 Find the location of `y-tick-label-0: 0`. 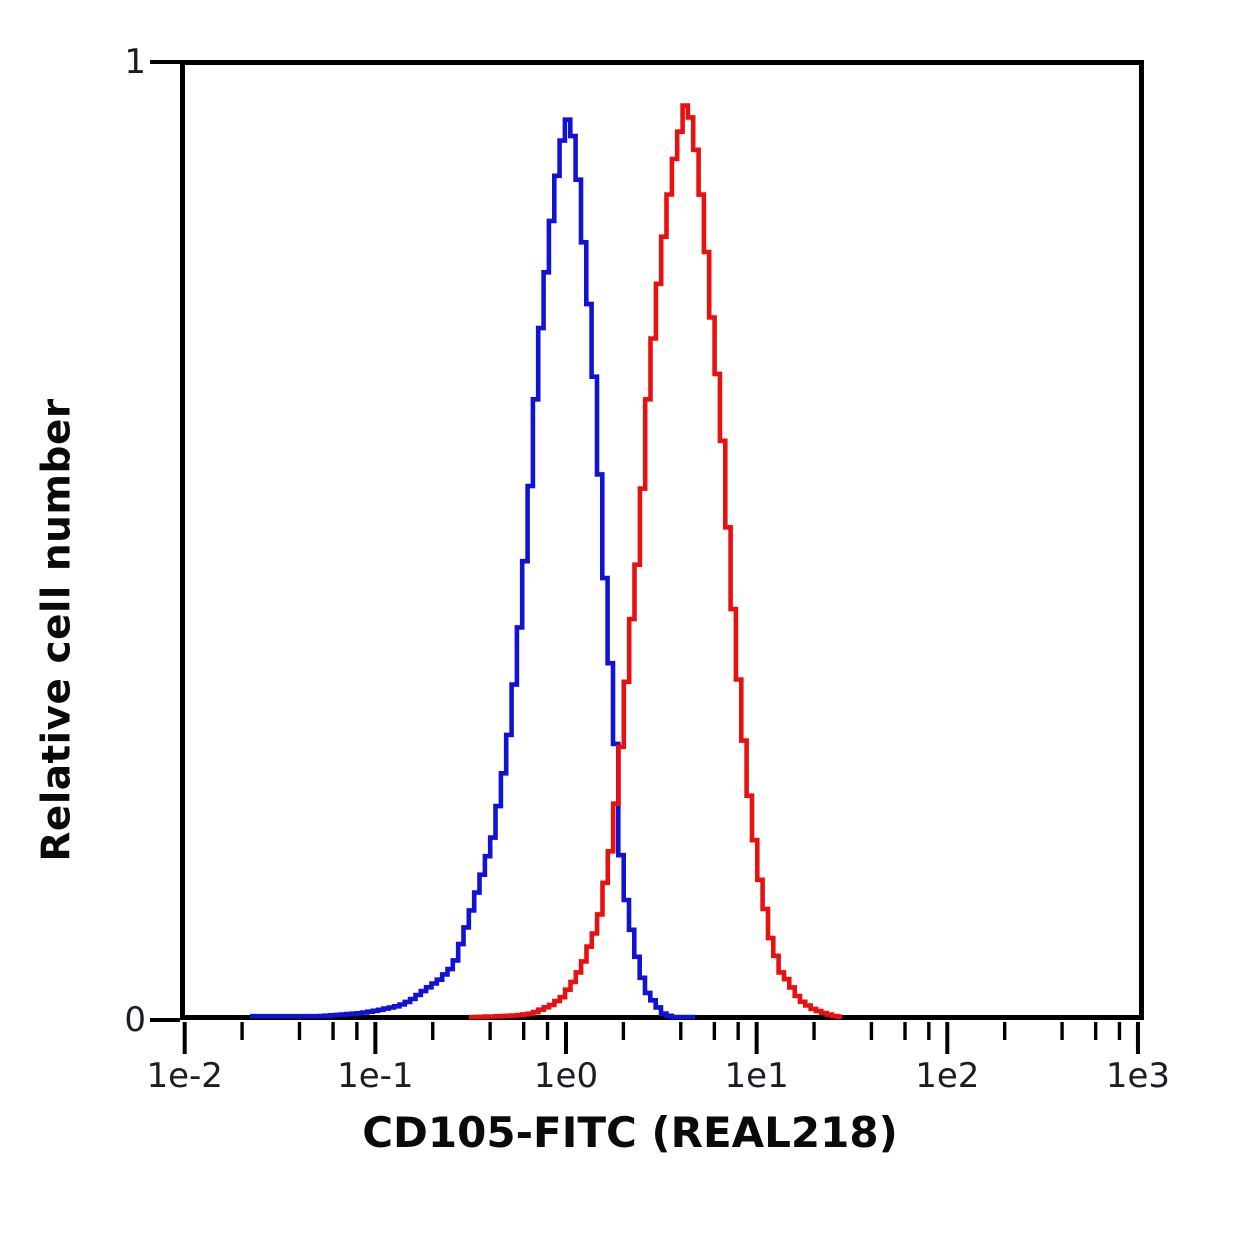

y-tick-label-0: 0 is located at coordinates (135, 1020).